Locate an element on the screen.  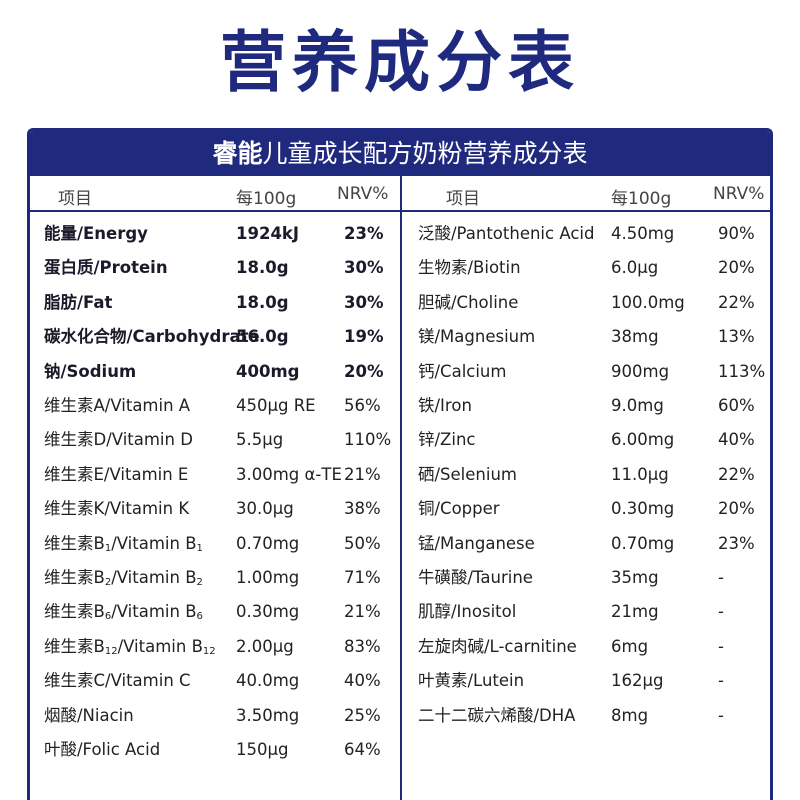
table-banner: 睿能儿童成长配方奶粉营养成分表 is located at coordinates (400, 153).